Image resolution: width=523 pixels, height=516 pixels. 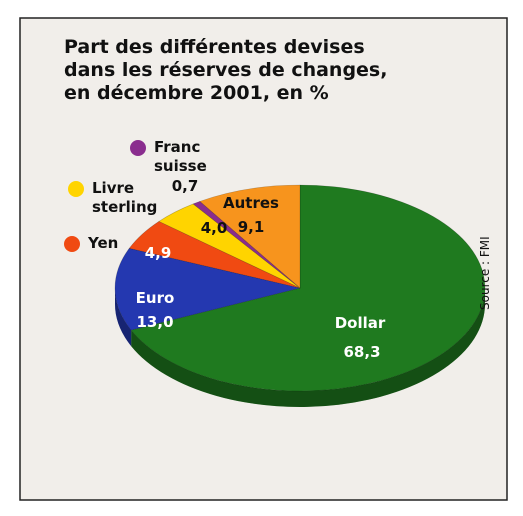 I want to click on value-label: 4,0, so click(x=214, y=228).